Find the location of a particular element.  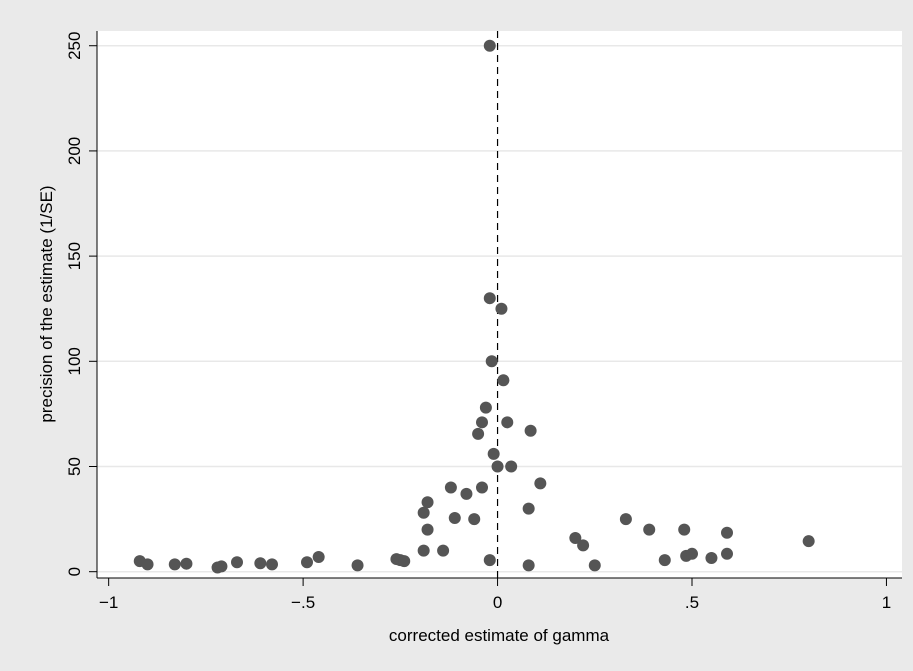

x-tick-label: 1 is located at coordinates (886, 602).